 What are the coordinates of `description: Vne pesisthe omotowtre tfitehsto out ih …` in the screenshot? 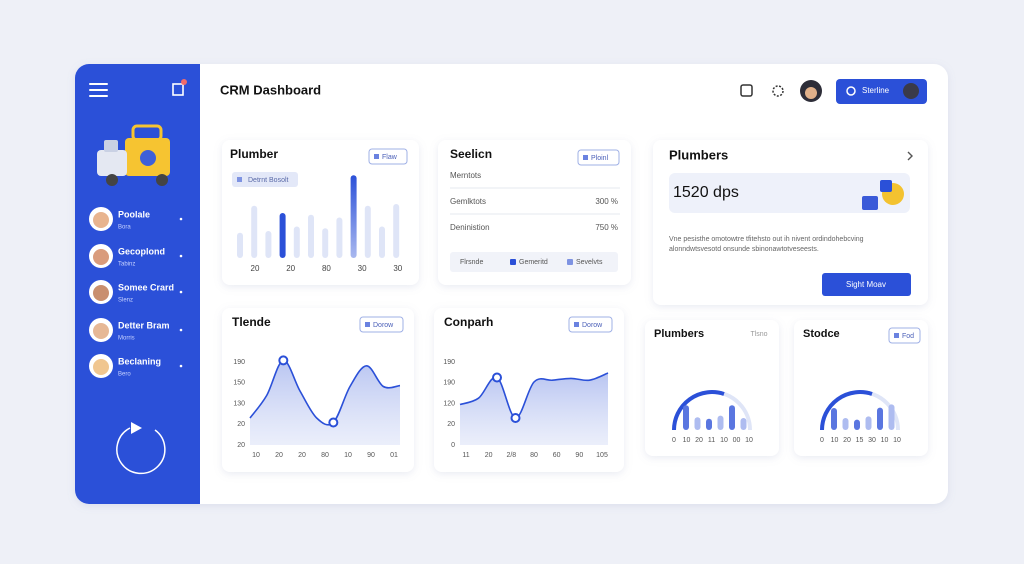 It's located at (766, 239).